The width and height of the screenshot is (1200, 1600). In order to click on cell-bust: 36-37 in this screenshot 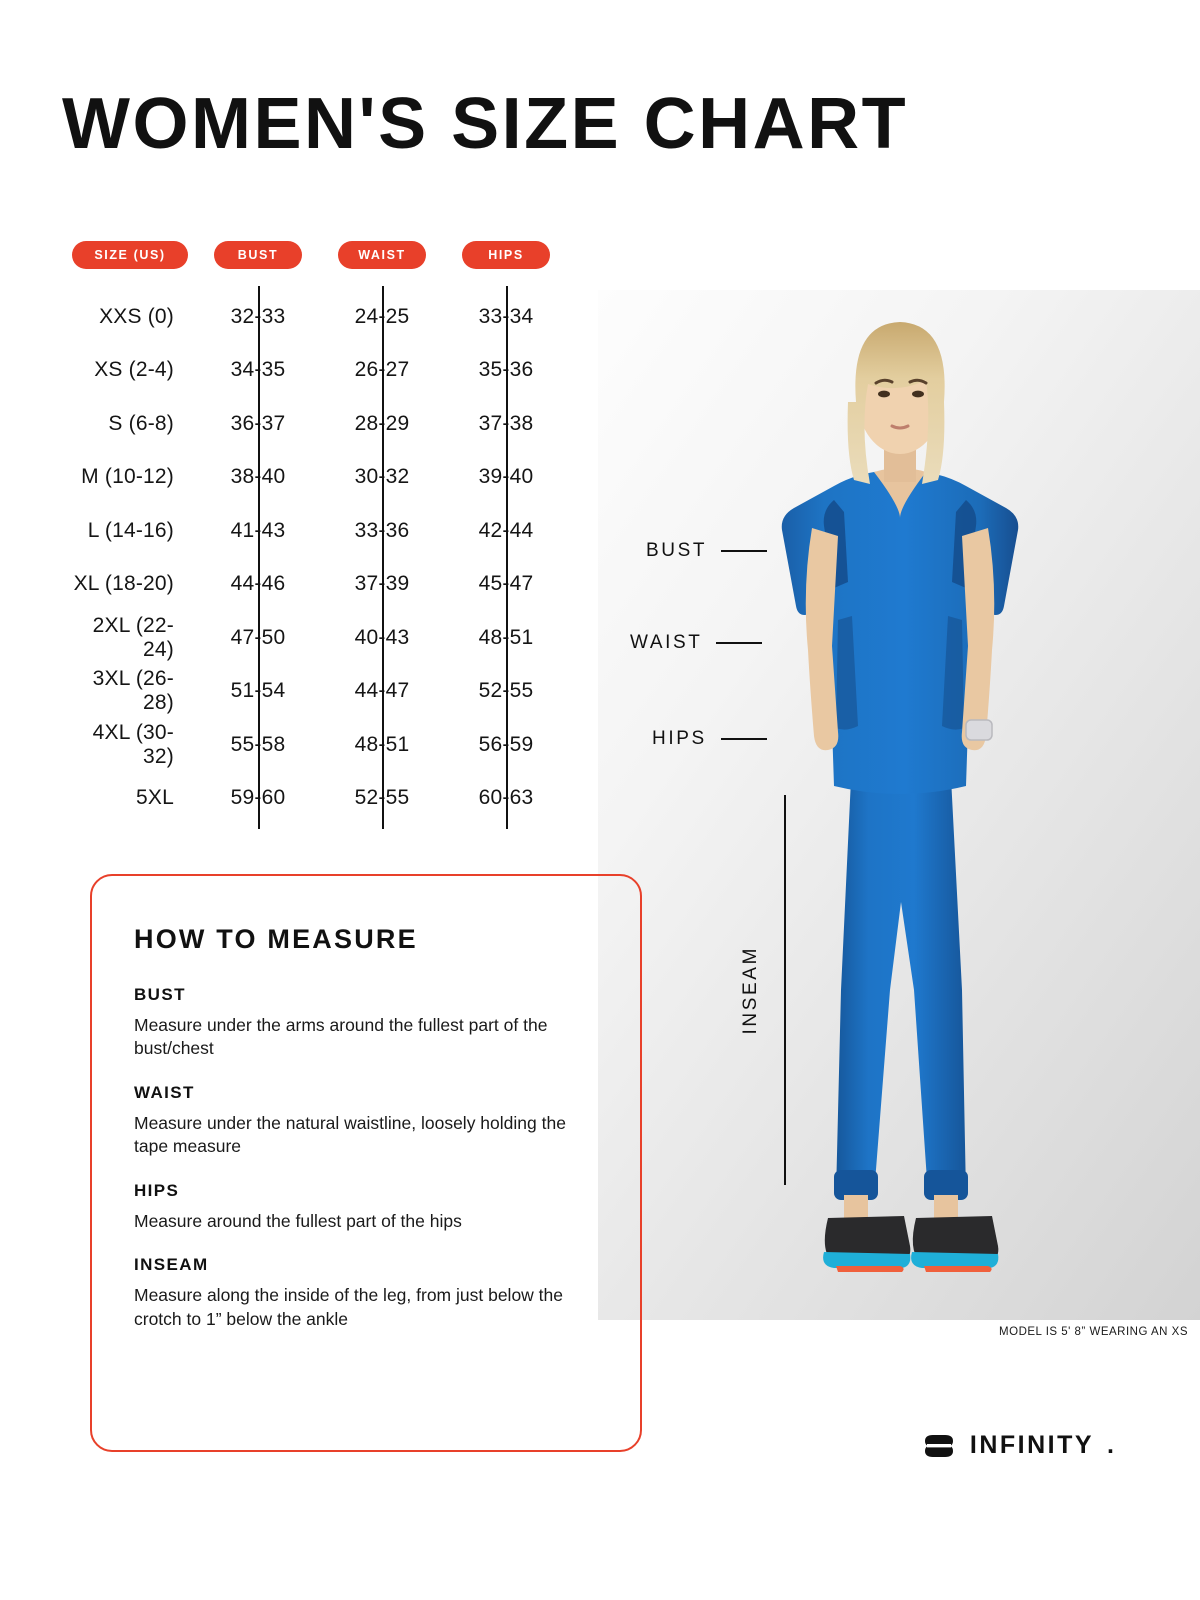, I will do `click(258, 424)`.